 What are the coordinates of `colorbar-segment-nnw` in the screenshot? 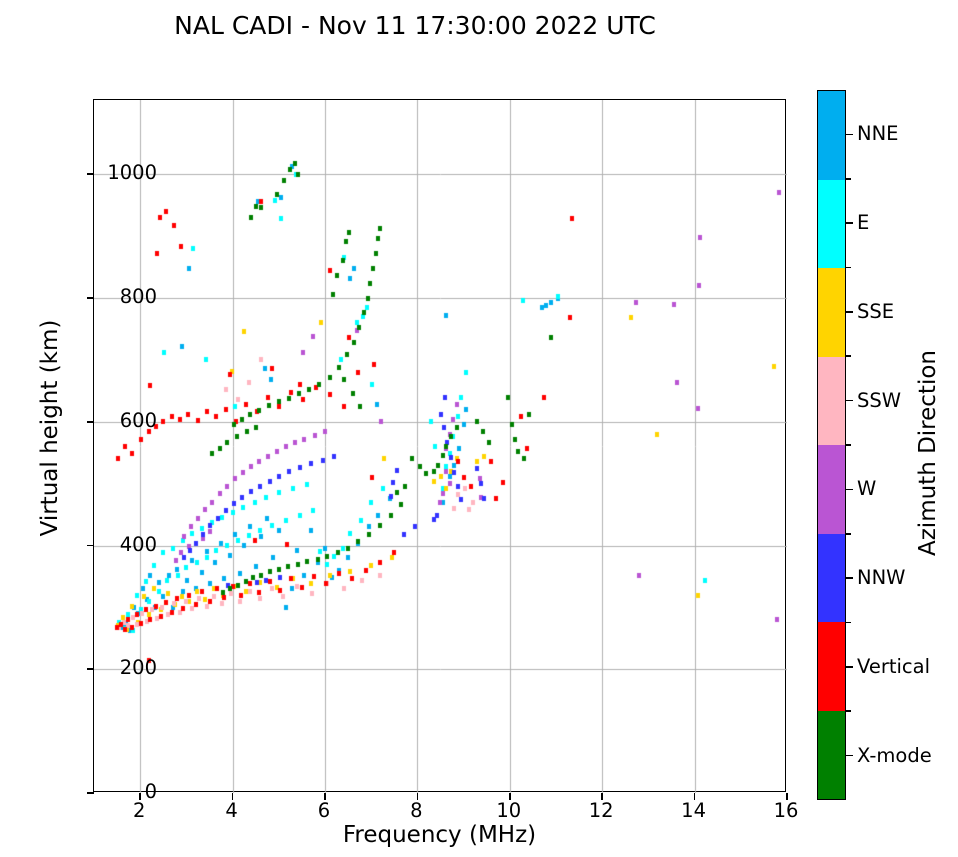 It's located at (831, 577).